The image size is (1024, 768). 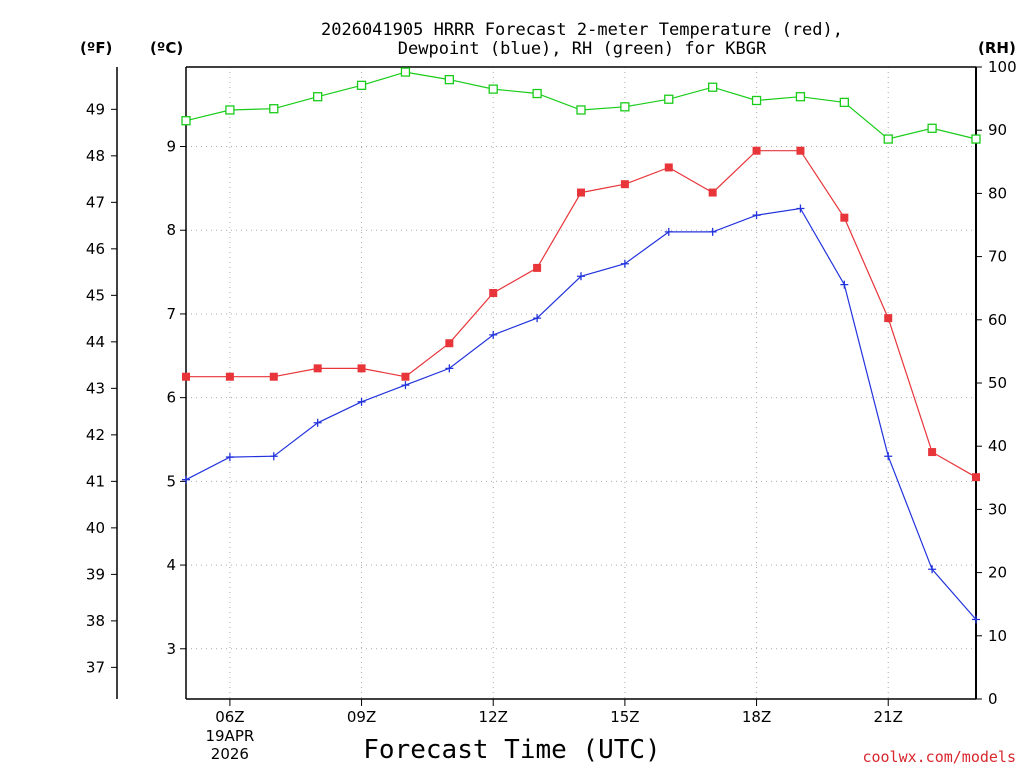 What do you see at coordinates (756, 717) in the screenshot?
I see `x-tick-label: 18Z` at bounding box center [756, 717].